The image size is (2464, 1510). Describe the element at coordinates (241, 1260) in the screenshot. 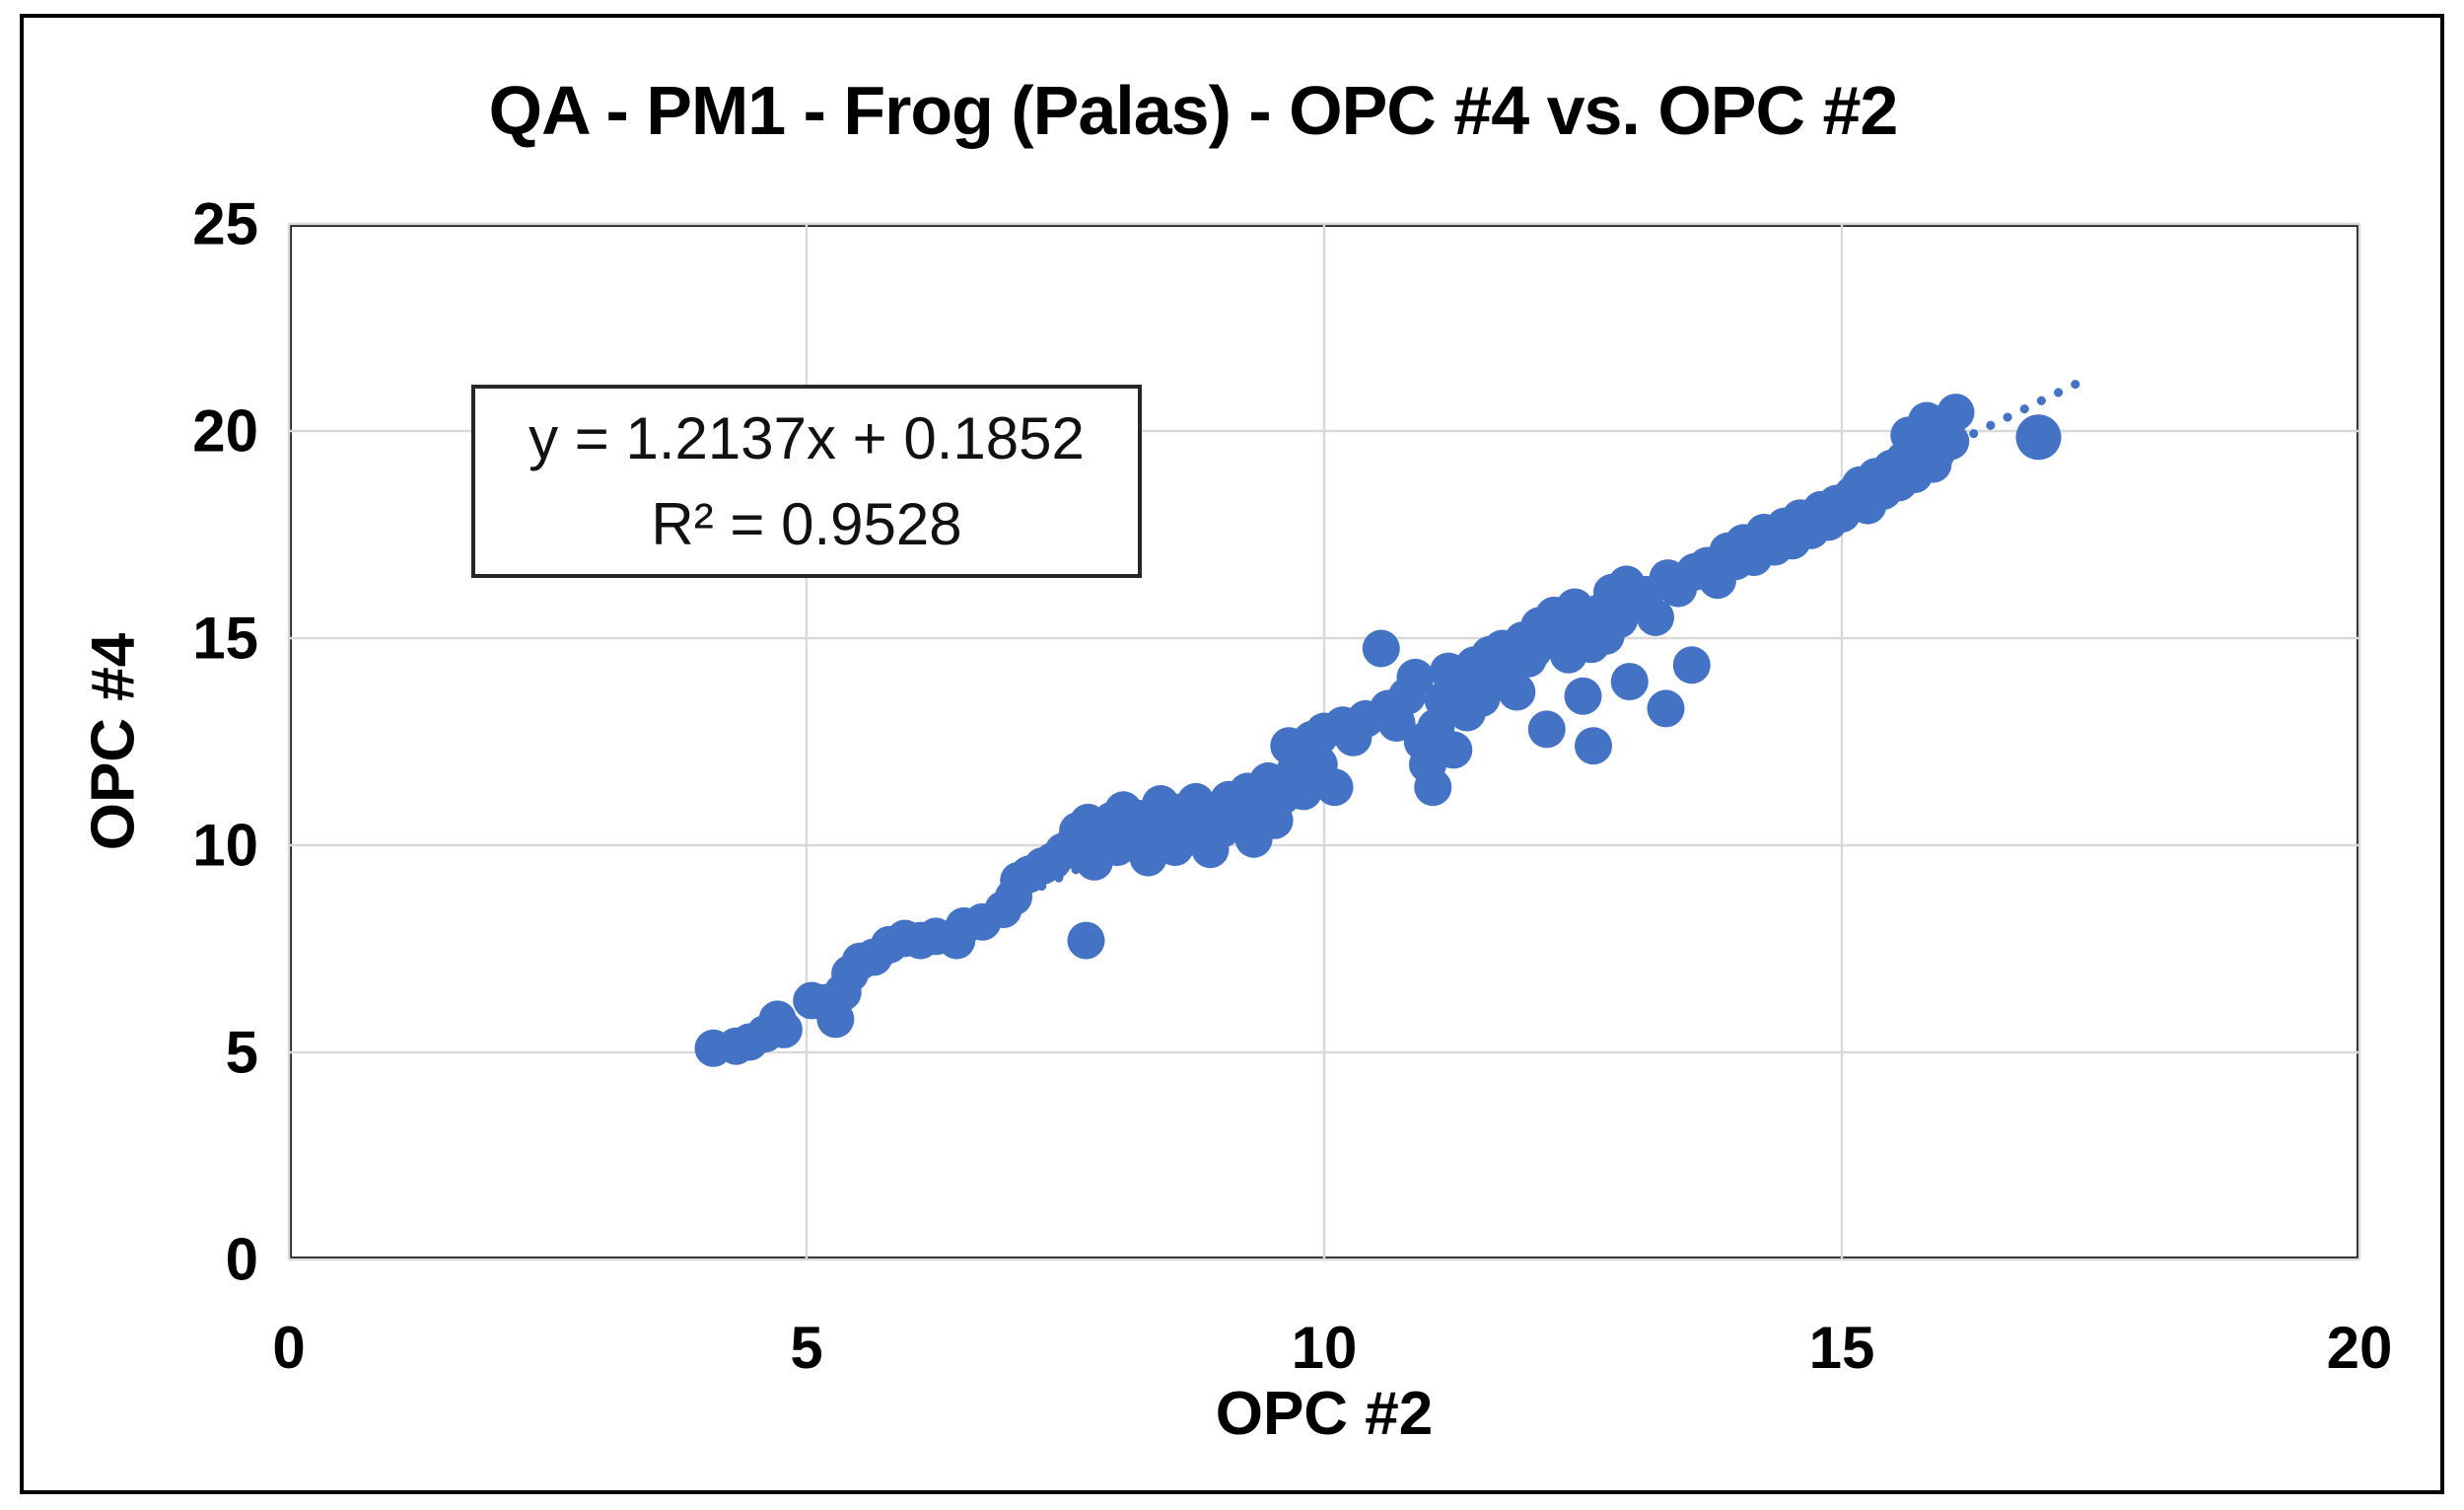

I see `y-tick-label: 0` at that location.